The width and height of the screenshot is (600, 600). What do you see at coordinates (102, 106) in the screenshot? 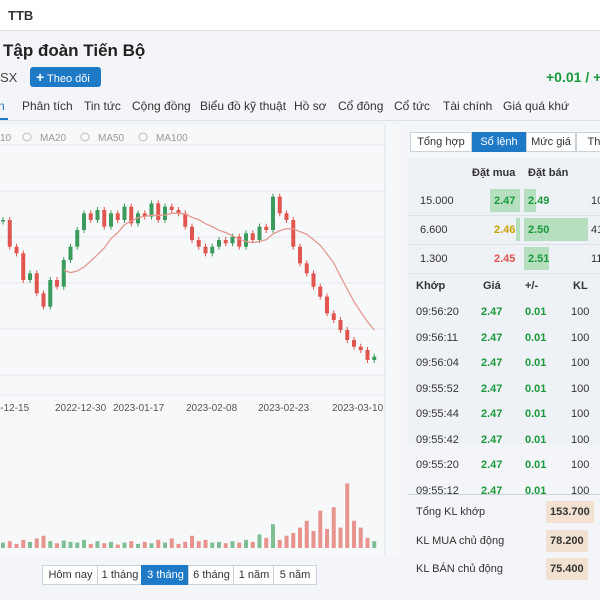
I see `nav-tab: Tin tức` at bounding box center [102, 106].